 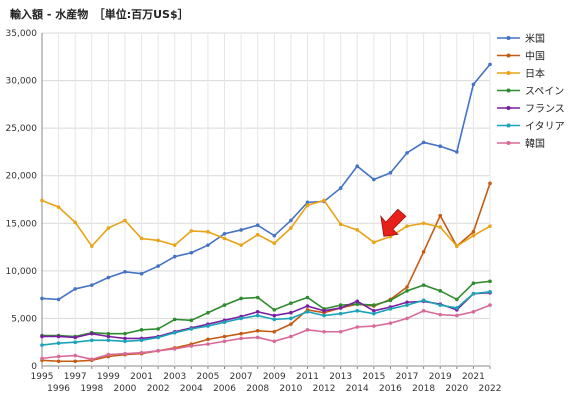 I want to click on legend-label: スペイン, so click(x=544, y=92).